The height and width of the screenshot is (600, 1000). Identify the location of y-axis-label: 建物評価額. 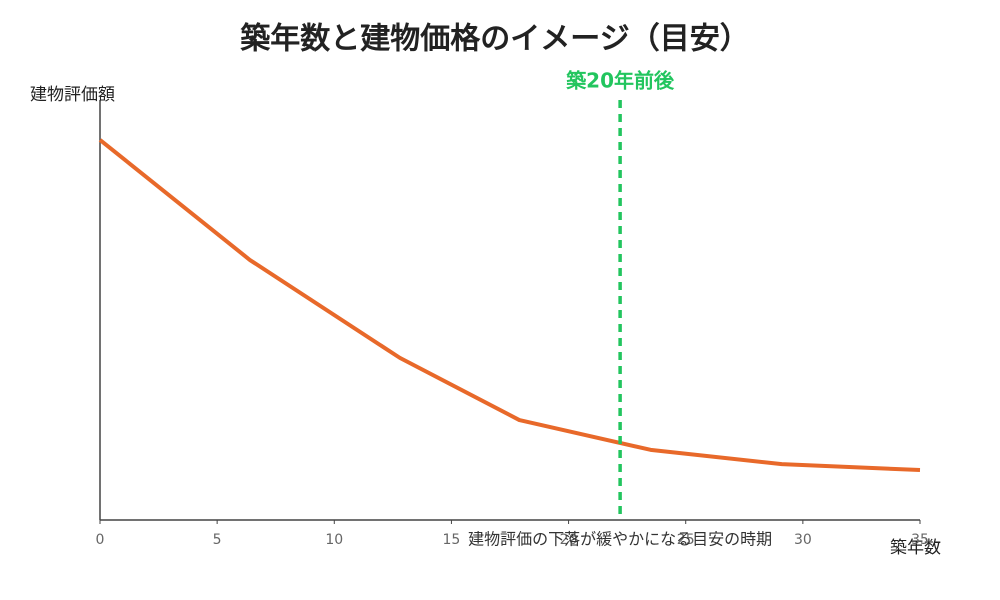
(72, 95).